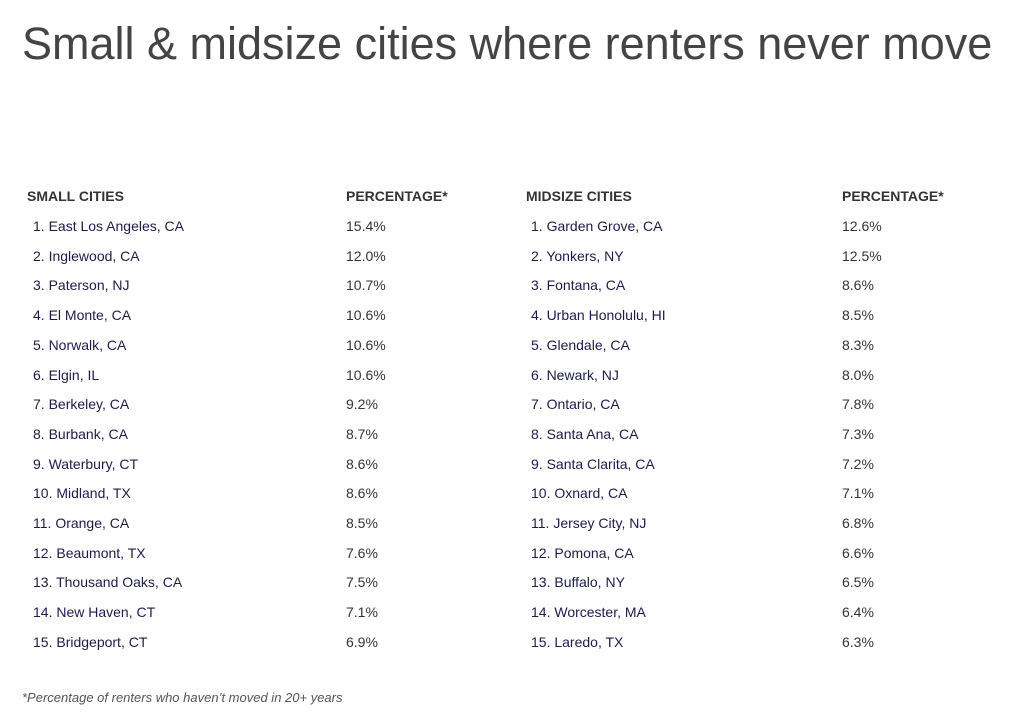 Image resolution: width=1024 pixels, height=715 pixels. What do you see at coordinates (858, 433) in the screenshot?
I see `percentage: 7.3%` at bounding box center [858, 433].